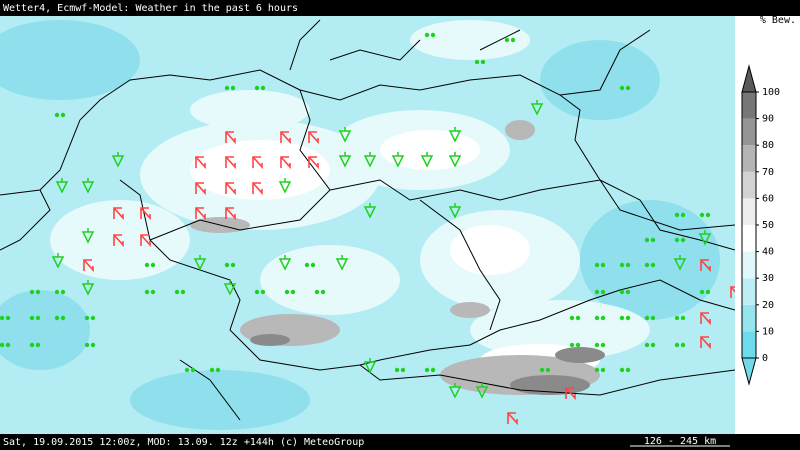 This screenshot has height=450, width=800. I want to click on colorbar-tick-label: 80, so click(768, 145).